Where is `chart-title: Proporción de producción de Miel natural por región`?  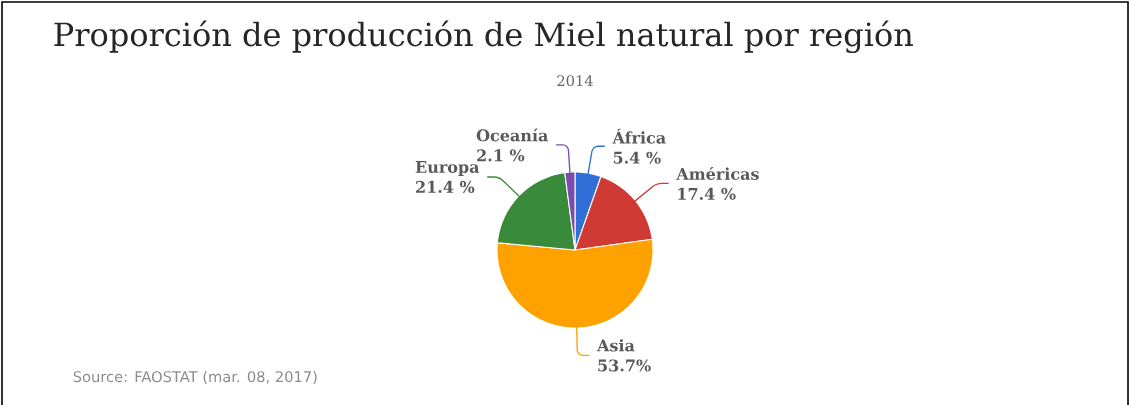 chart-title: Proporción de producción de Miel natural por región is located at coordinates (483, 37).